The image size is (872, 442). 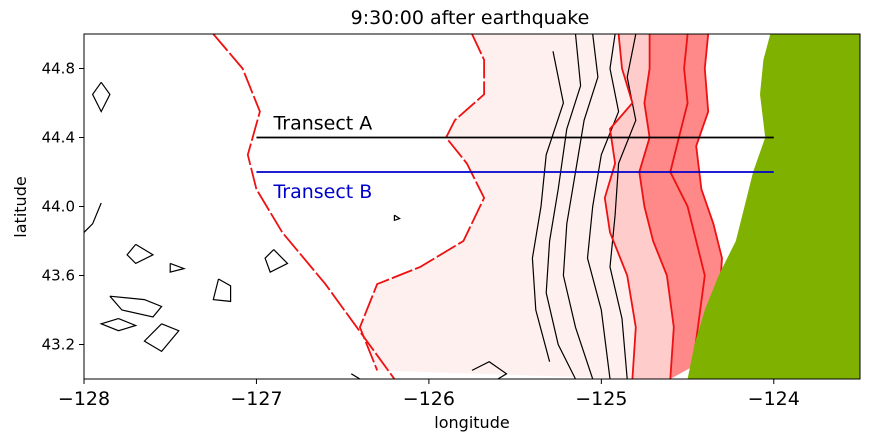 I want to click on wave-fill-strong, so click(x=680, y=206).